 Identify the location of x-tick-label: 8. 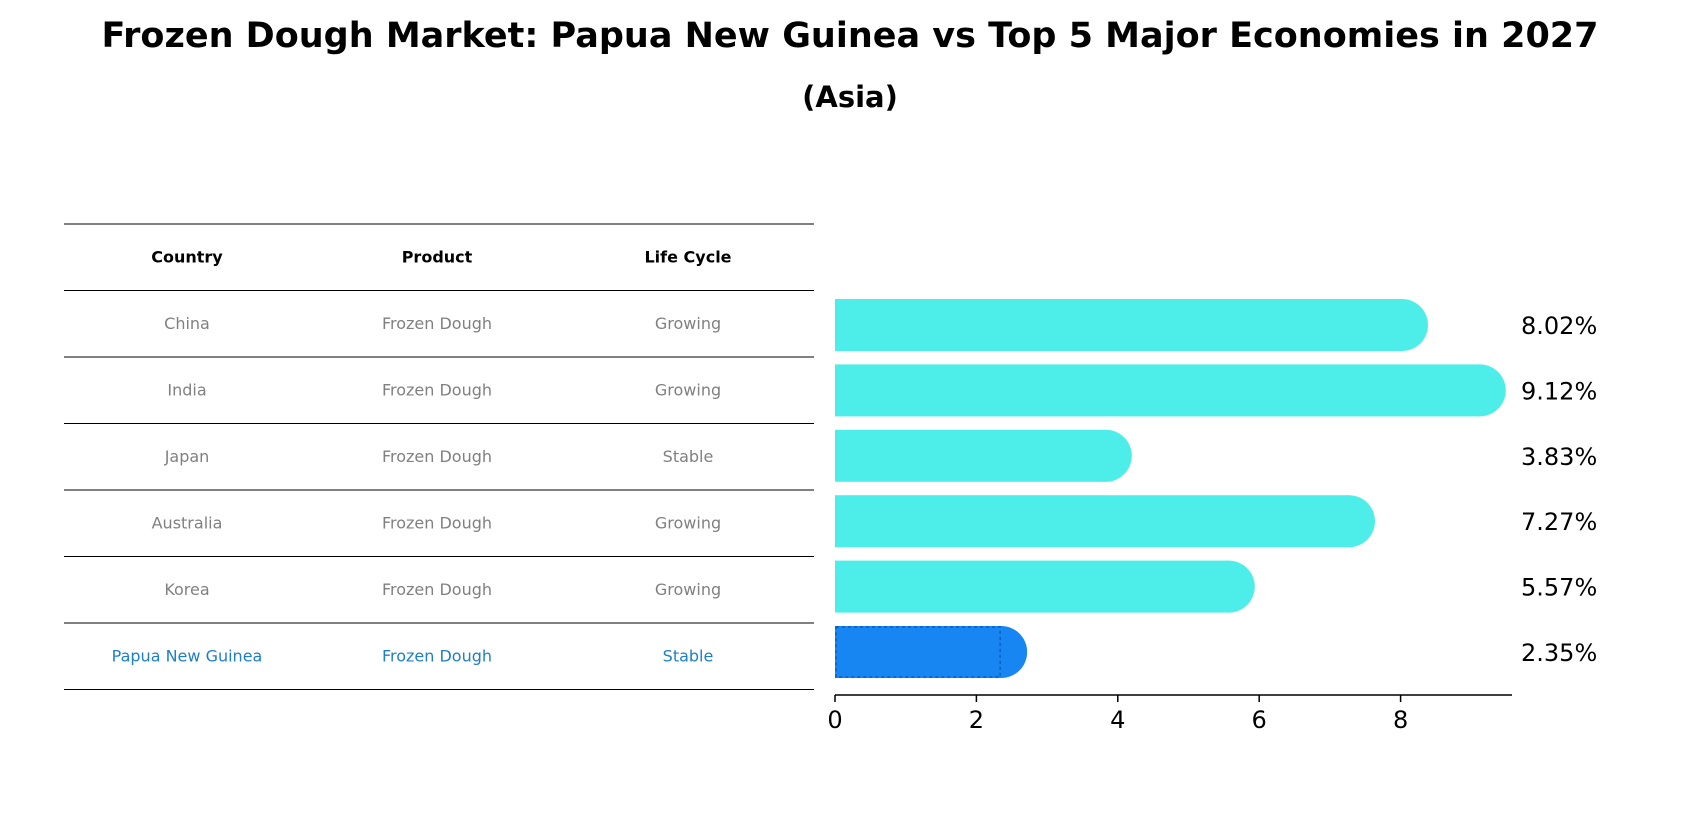
(1400, 720).